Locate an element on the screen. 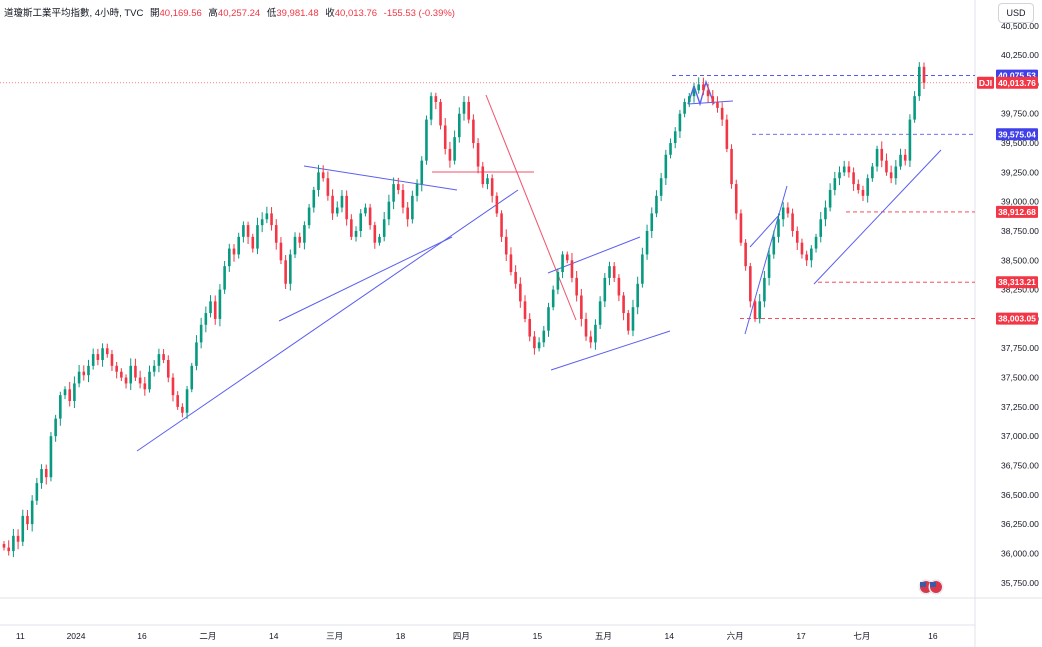 The height and width of the screenshot is (647, 1042). price-tick-label: 36,250.00 is located at coordinates (1020, 524).